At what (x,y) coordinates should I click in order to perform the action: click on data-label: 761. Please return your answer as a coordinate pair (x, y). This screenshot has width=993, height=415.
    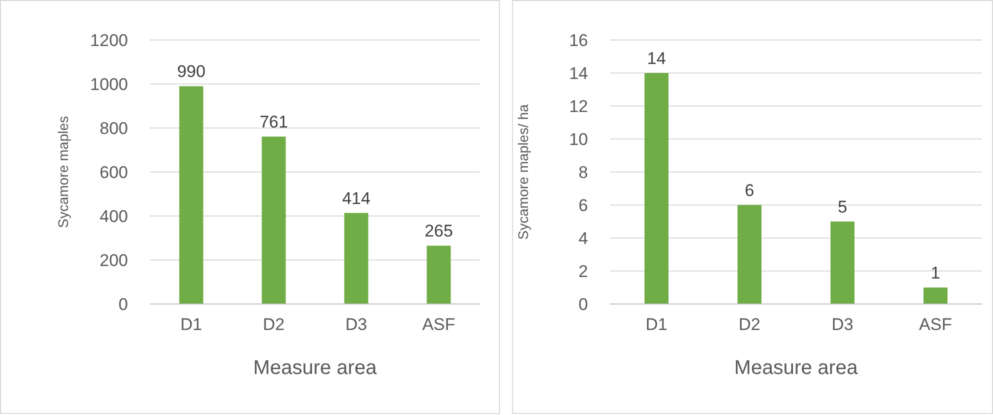
    Looking at the image, I should click on (274, 122).